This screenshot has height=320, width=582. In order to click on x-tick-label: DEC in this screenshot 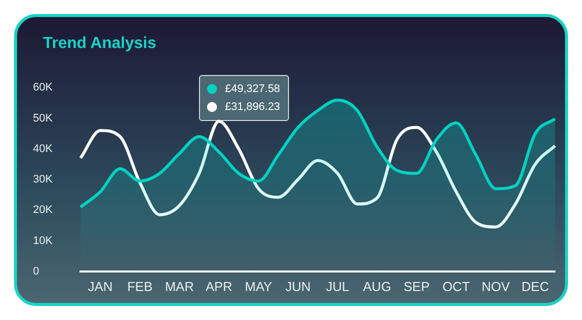, I will do `click(535, 286)`.